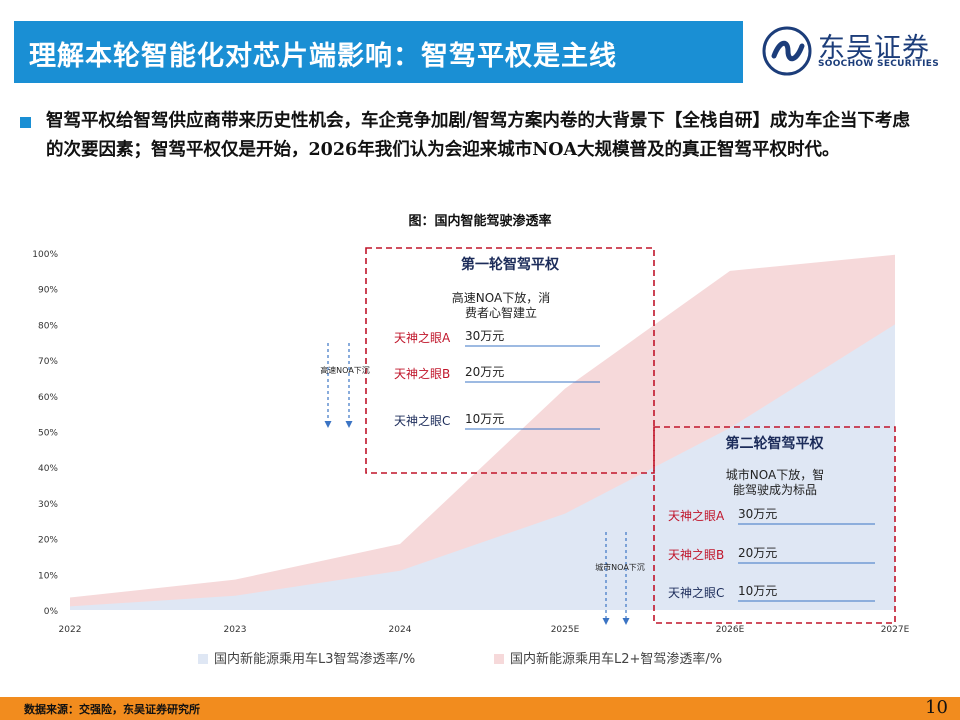 Image resolution: width=960 pixels, height=720 pixels. What do you see at coordinates (775, 443) in the screenshot?
I see `box2-title: 第二轮智驾平权` at bounding box center [775, 443].